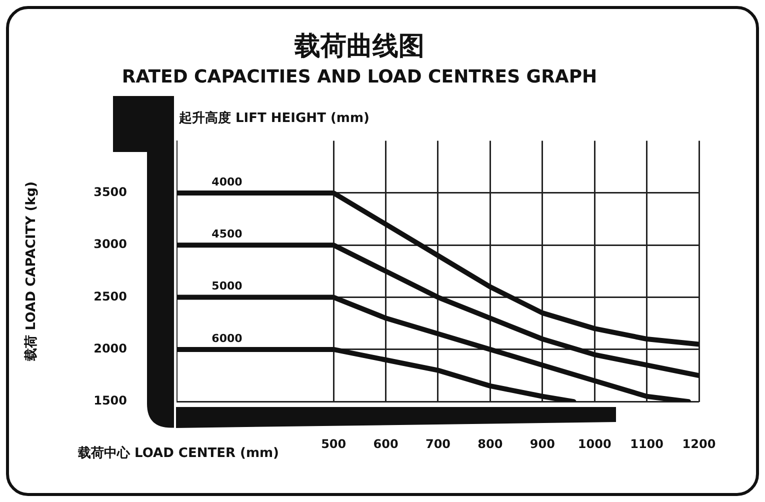 This screenshot has height=502, width=765. Describe the element at coordinates (110, 296) in the screenshot. I see `y-tick-label: 2500` at that location.